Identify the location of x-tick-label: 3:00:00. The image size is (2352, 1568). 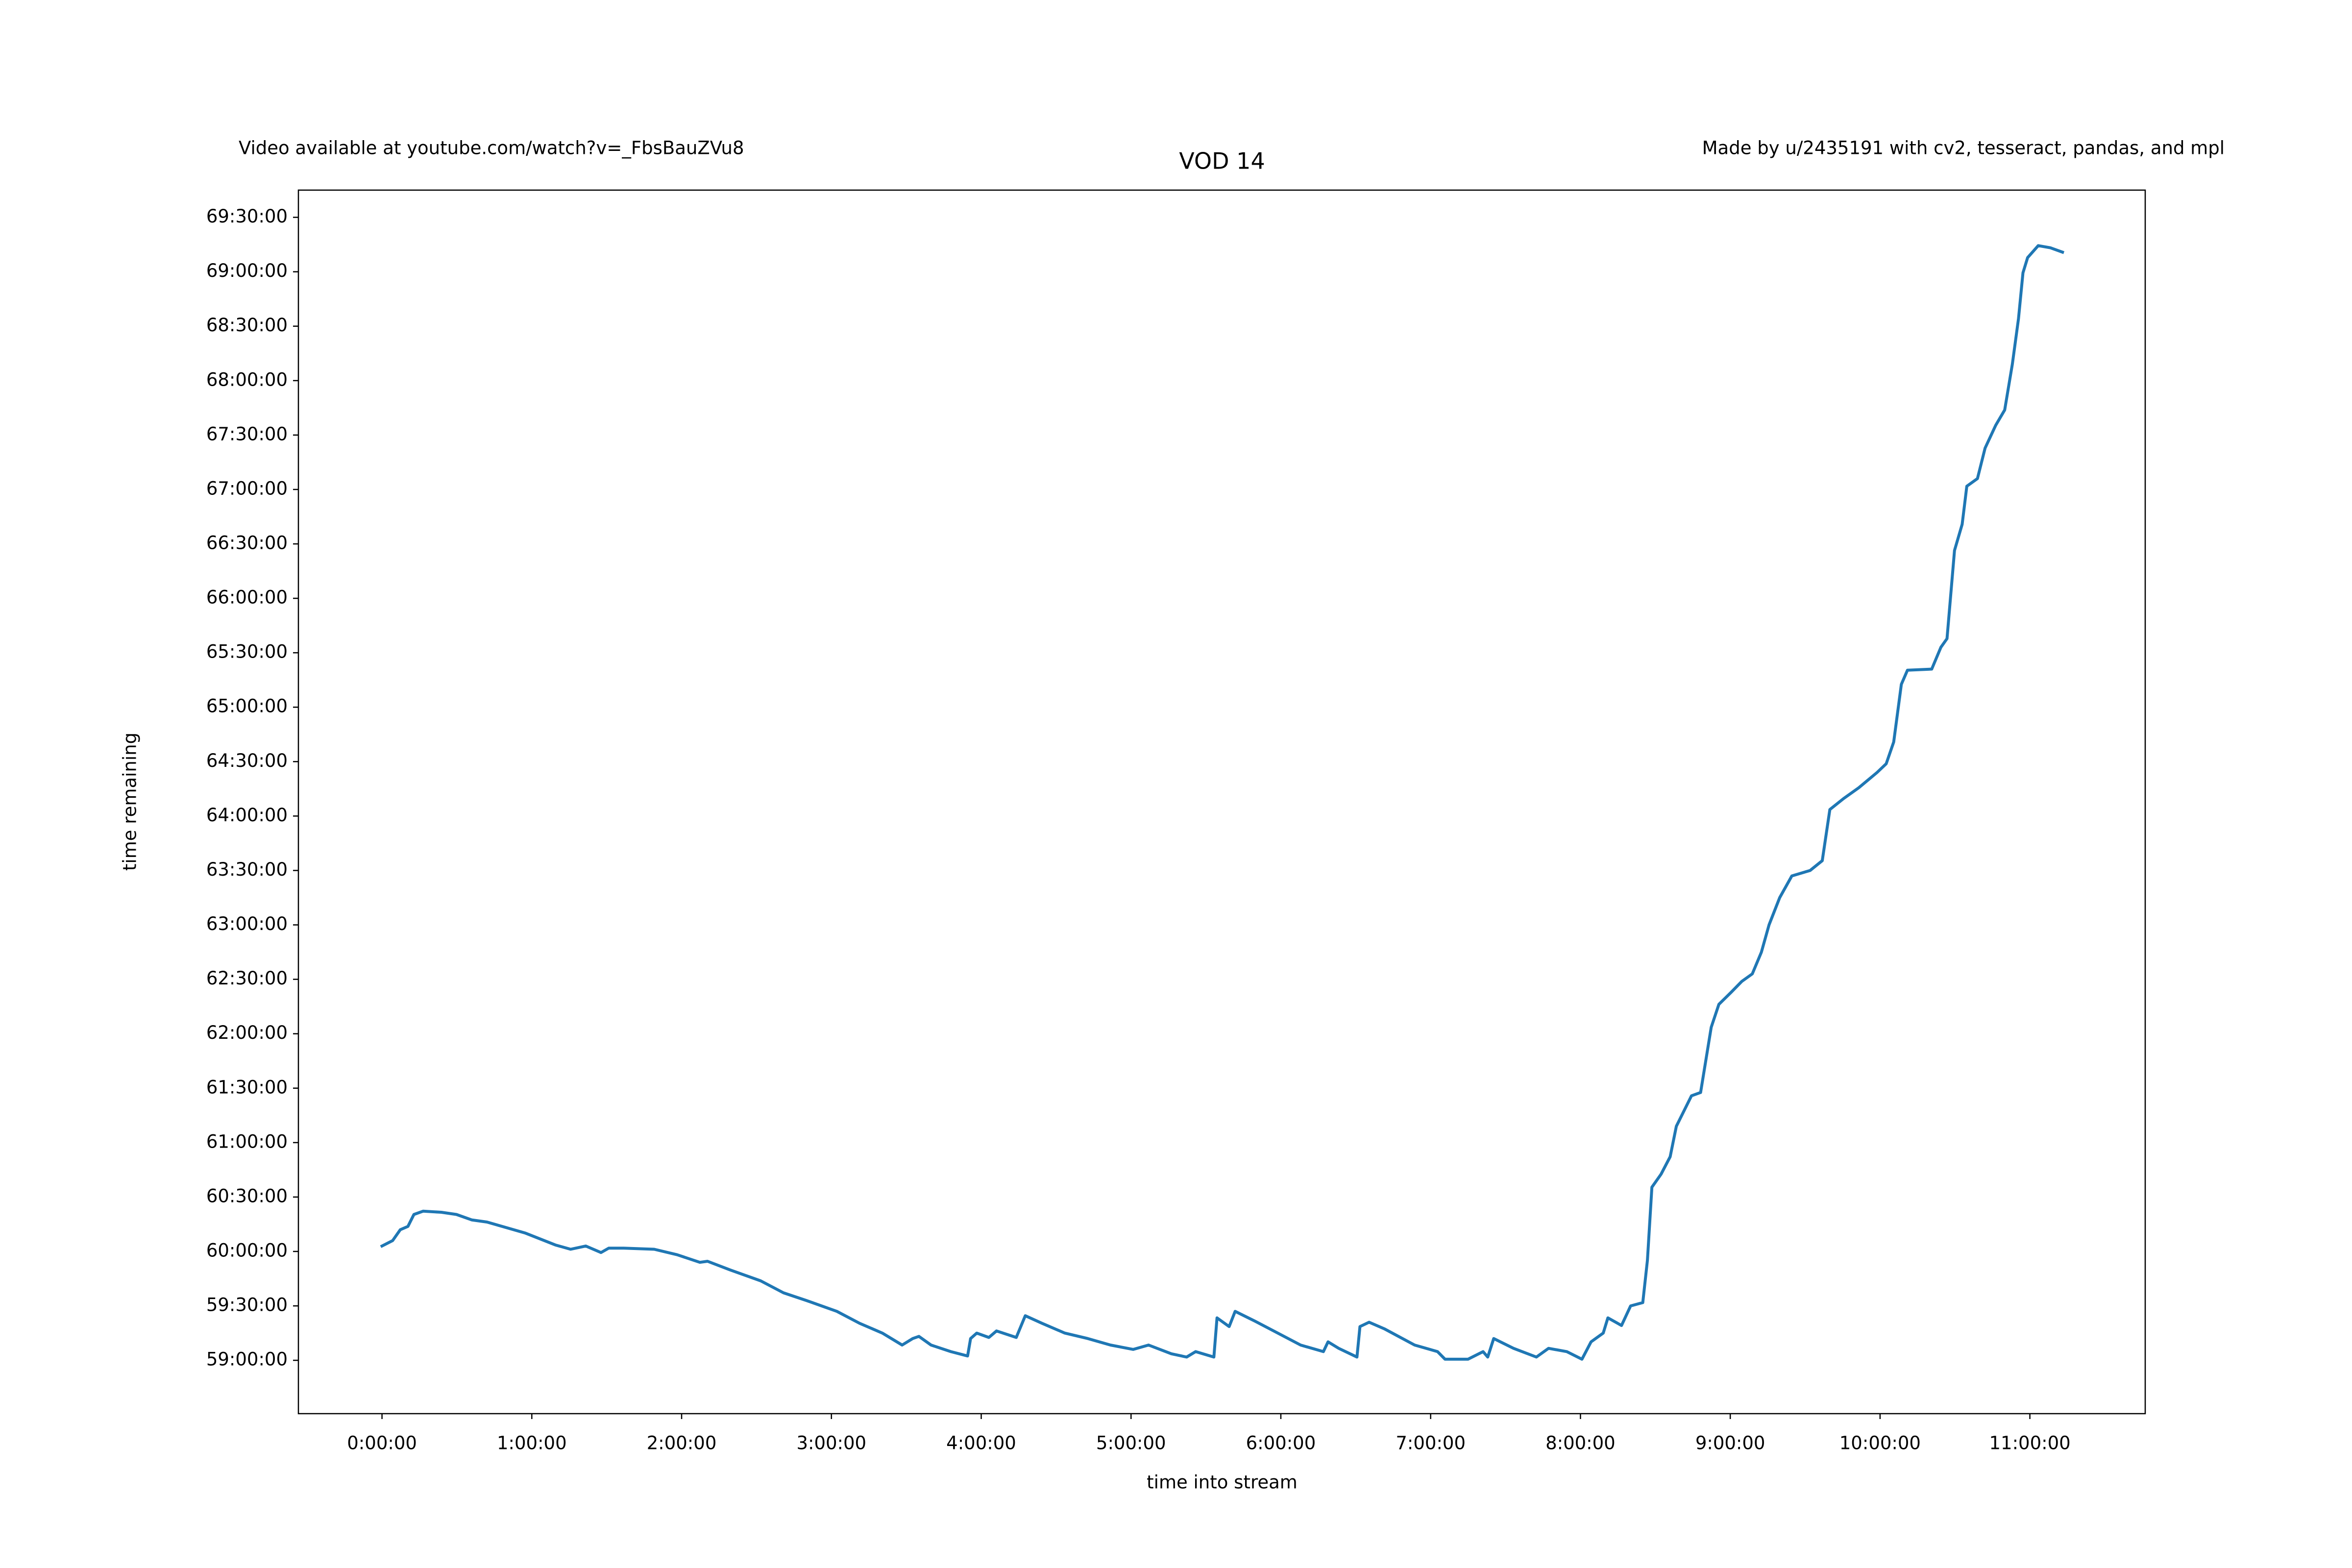
(831, 1443).